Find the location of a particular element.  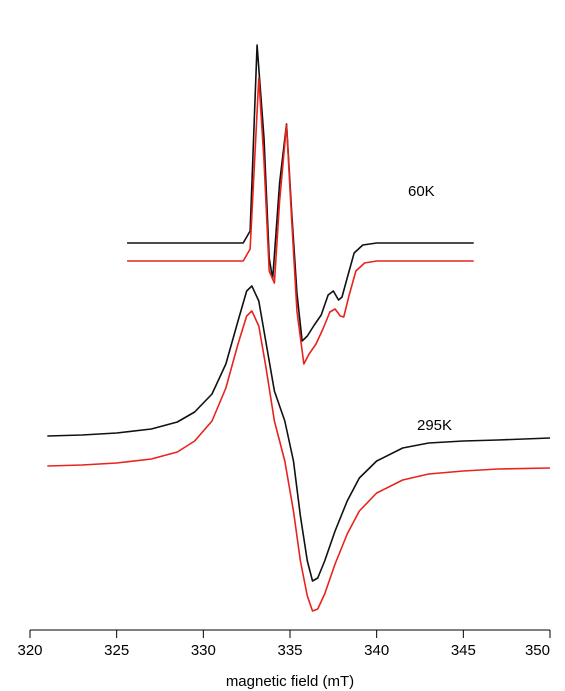

x-axis: 320 325 330 335 340 345 350 is located at coordinates (284, 644).